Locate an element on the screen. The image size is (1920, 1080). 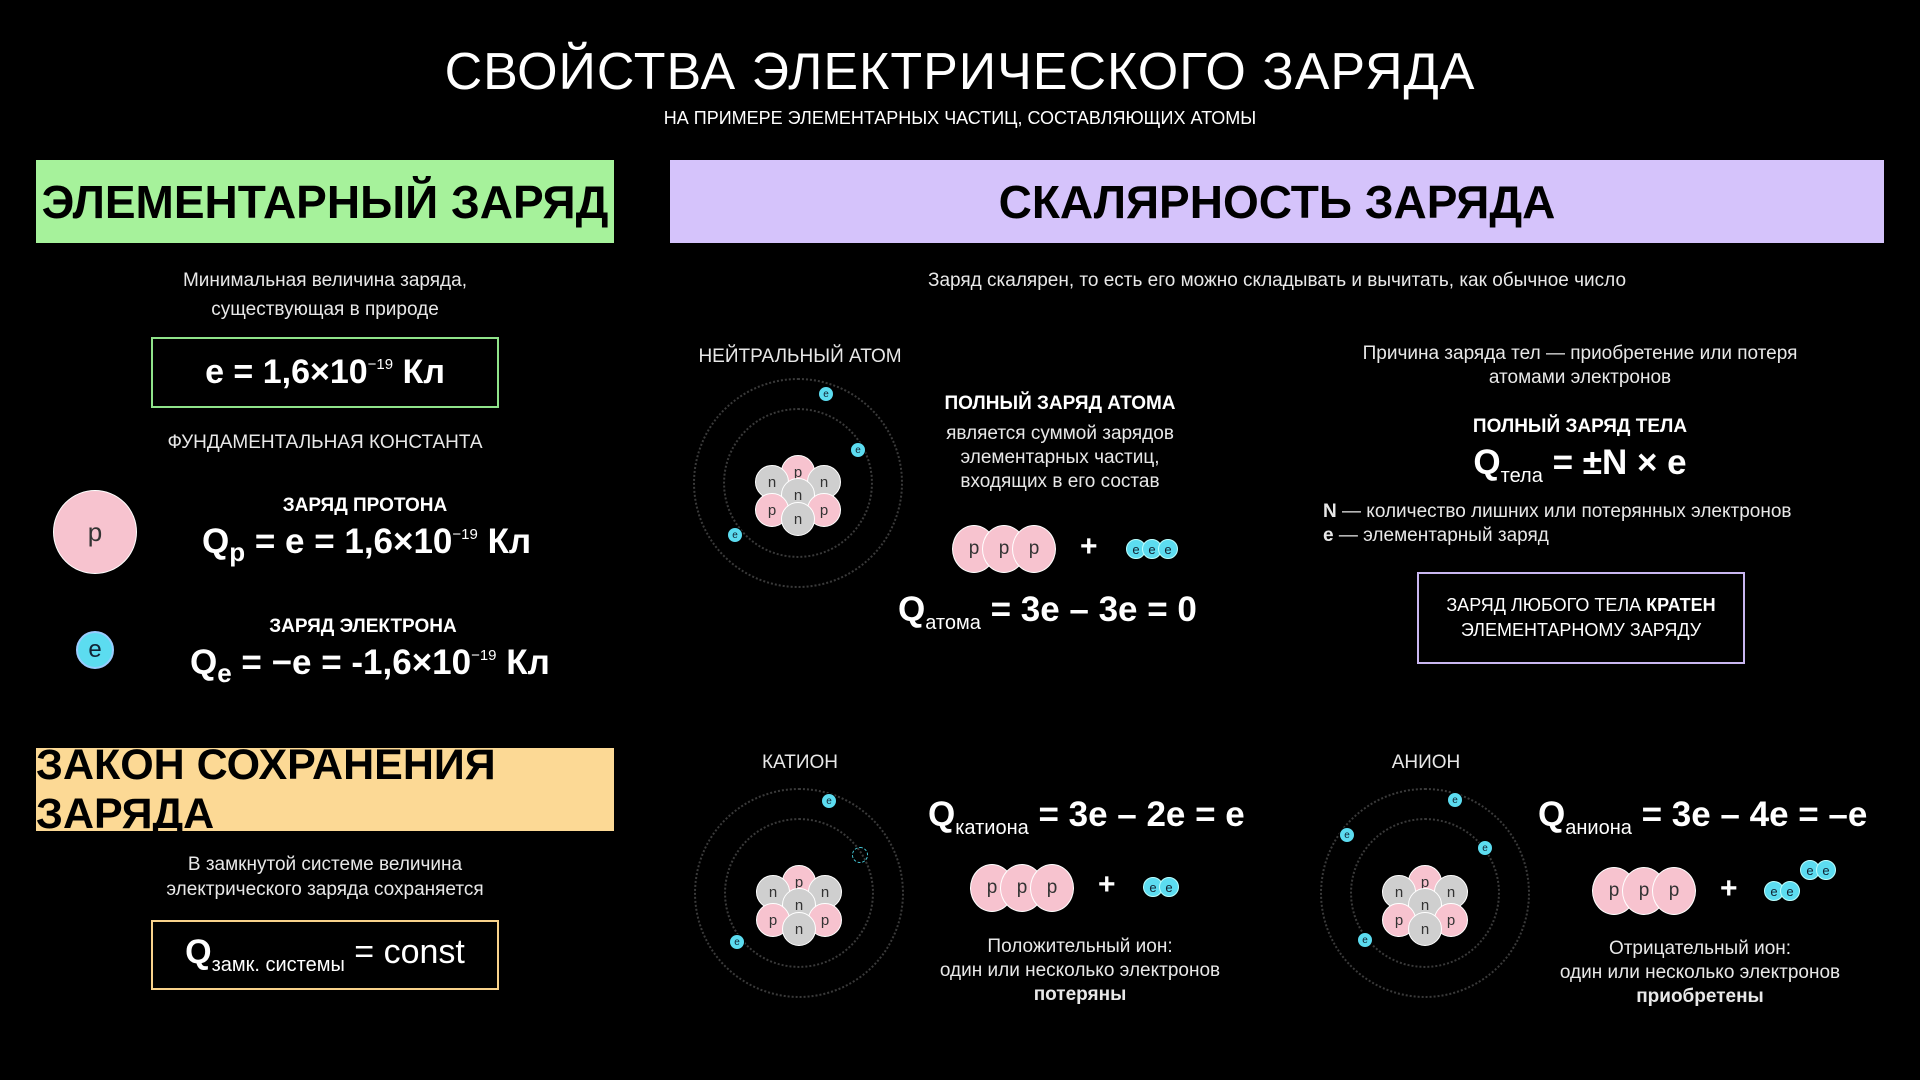
formula-rhs: = 3e – 4e = –e is located at coordinates (1749, 814).